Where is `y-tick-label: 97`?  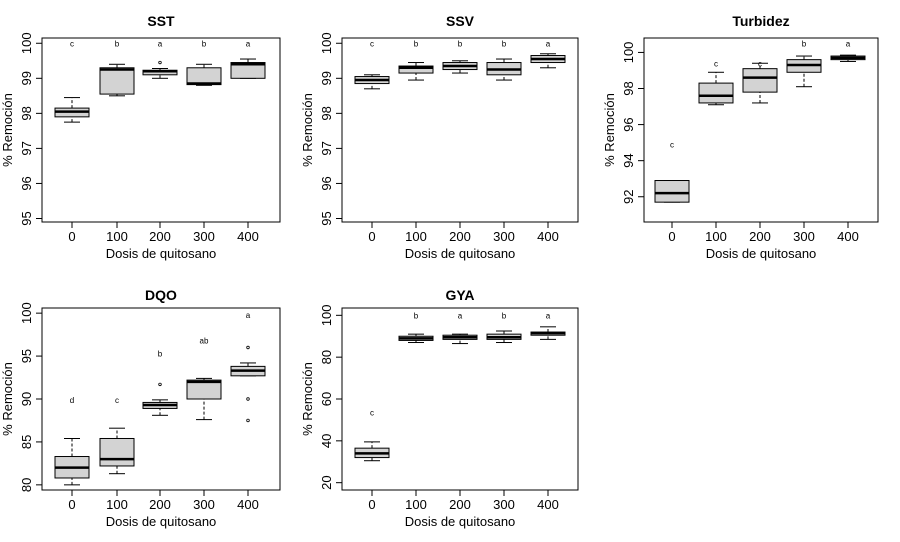 y-tick-label: 97 is located at coordinates (326, 148).